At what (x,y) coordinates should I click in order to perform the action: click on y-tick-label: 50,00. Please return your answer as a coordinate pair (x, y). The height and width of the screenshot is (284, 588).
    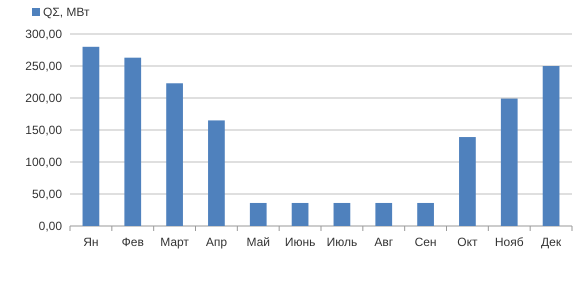
    Looking at the image, I should click on (47, 194).